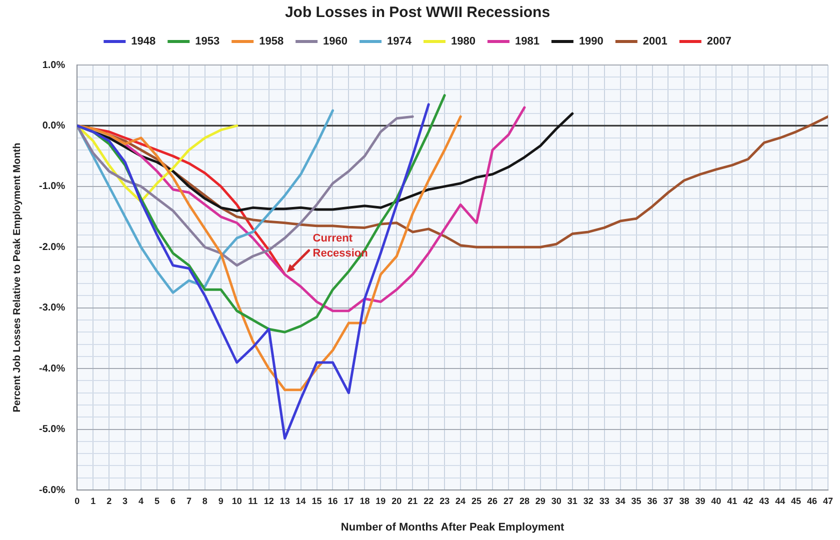 The height and width of the screenshot is (540, 840). I want to click on y-tick-label: -3.0%, so click(52, 308).